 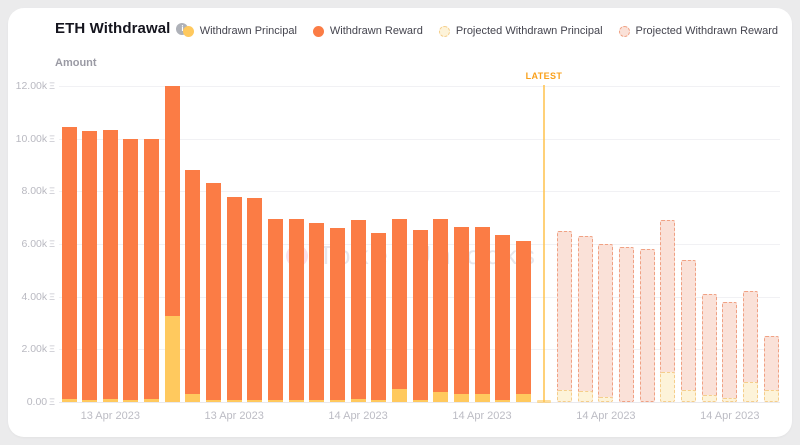 I want to click on legend-item-projected-withdrawn-principal: Projected Withdrawn Principal, so click(x=520, y=31).